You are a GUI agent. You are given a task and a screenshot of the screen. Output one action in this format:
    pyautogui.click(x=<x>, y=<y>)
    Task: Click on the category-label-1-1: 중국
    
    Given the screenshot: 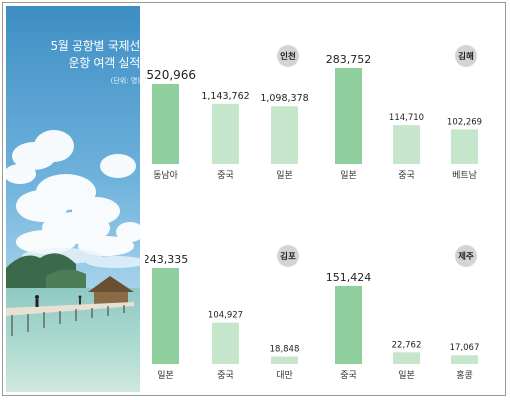 What is the action you would take?
    pyautogui.click(x=406, y=175)
    